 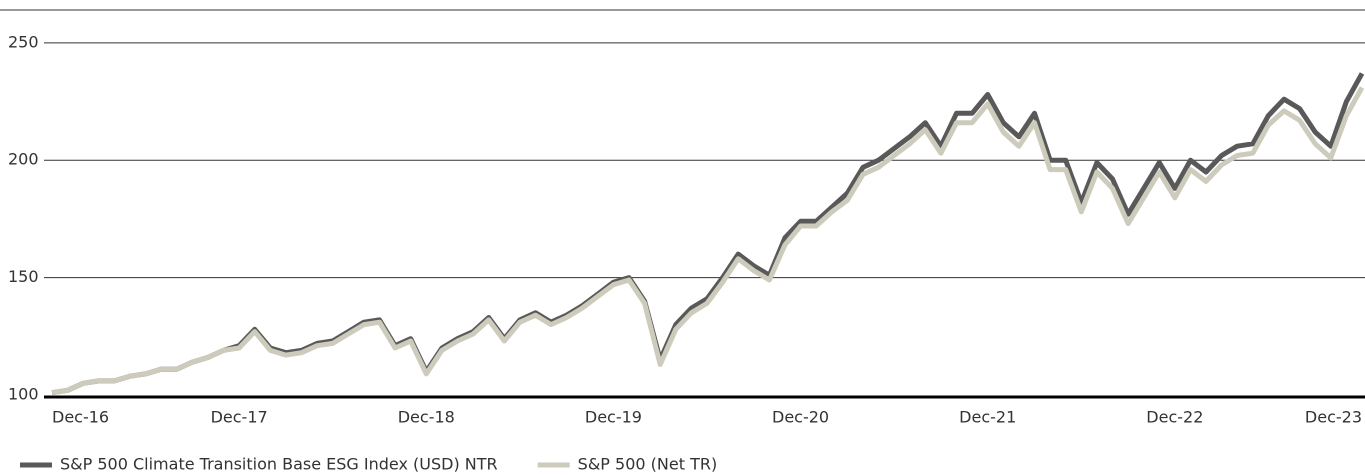 What do you see at coordinates (987, 417) in the screenshot?
I see `x-tick-label: Dec-21` at bounding box center [987, 417].